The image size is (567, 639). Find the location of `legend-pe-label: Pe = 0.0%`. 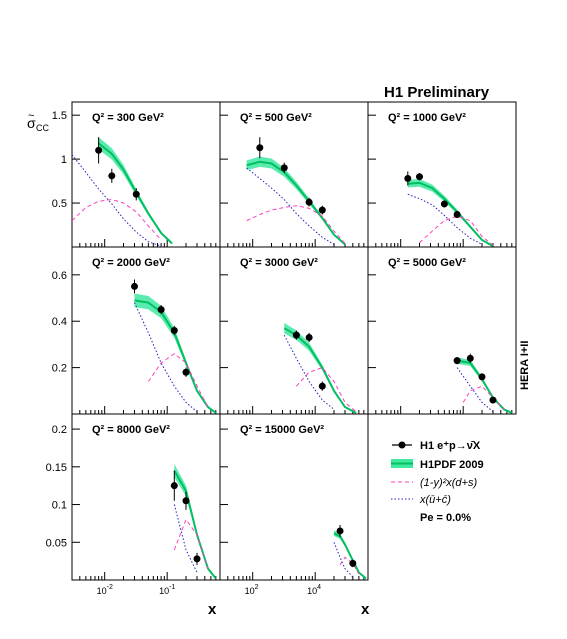

legend-pe-label: Pe = 0.0% is located at coordinates (445, 518).